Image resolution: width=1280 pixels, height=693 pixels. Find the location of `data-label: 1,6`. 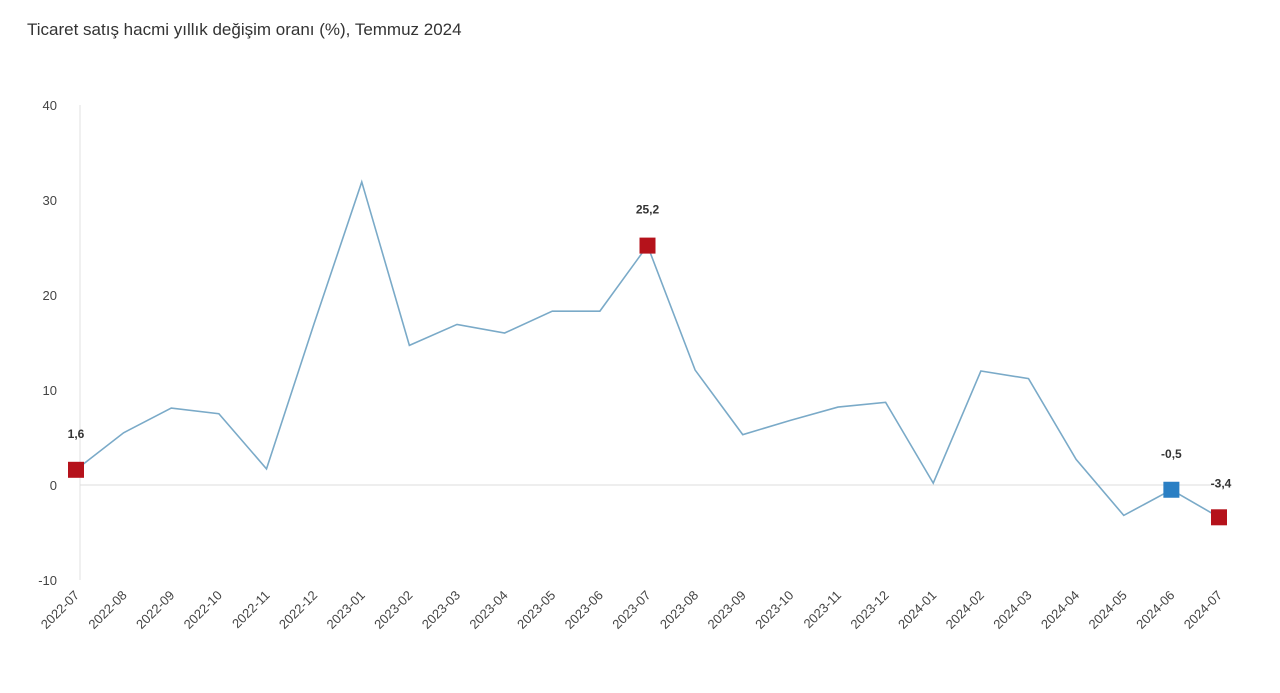

data-label: 1,6 is located at coordinates (76, 434).